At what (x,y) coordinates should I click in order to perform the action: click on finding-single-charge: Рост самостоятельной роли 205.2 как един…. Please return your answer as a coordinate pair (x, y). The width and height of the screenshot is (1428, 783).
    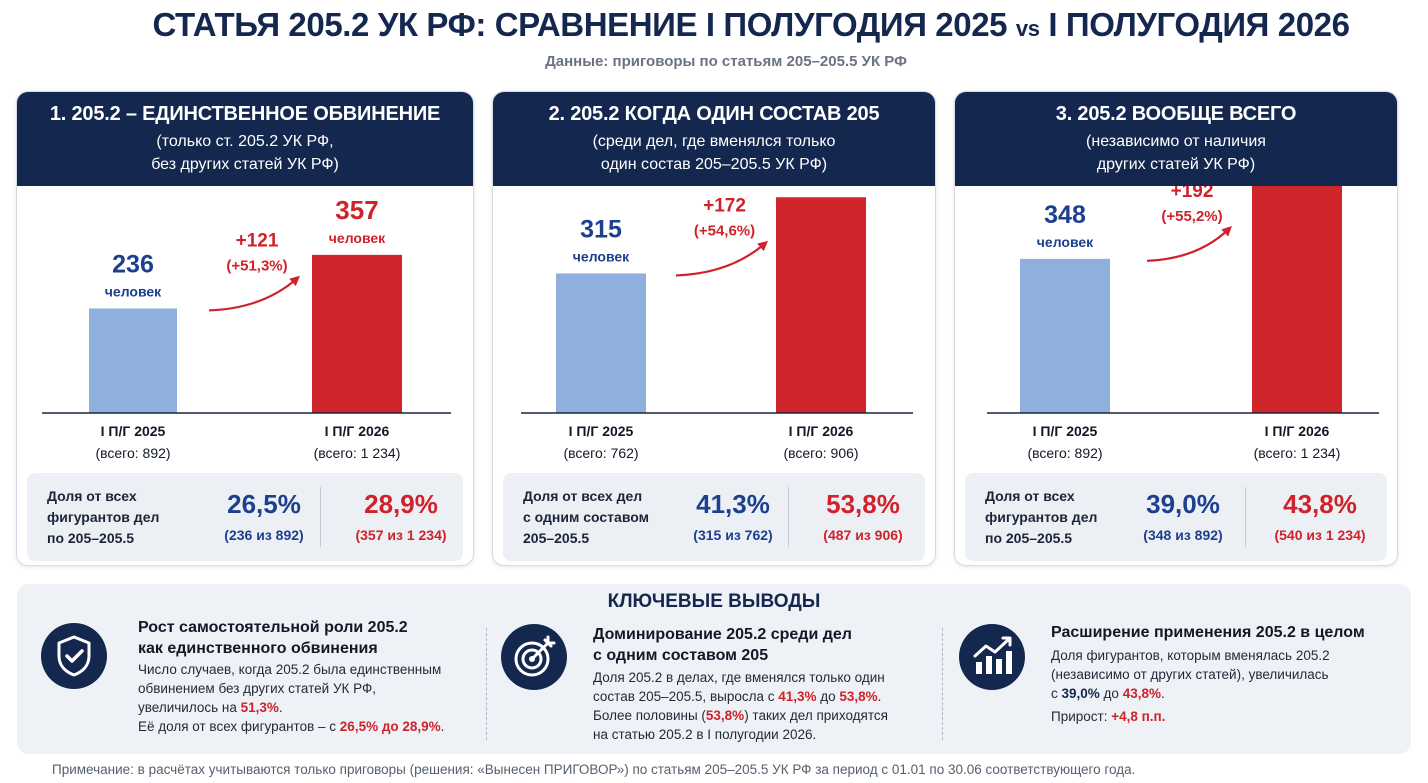
    Looking at the image, I should click on (247, 669).